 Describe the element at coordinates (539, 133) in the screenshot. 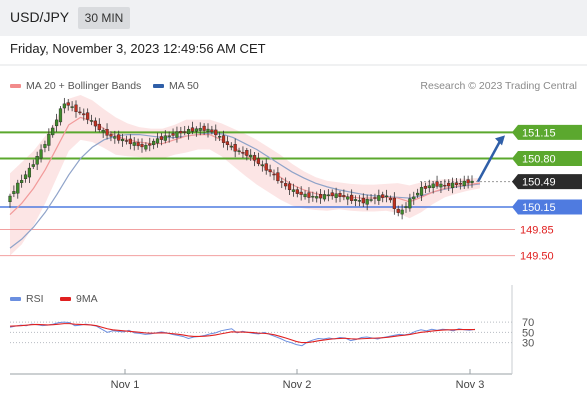

I see `level-tag-text: 151.15` at that location.